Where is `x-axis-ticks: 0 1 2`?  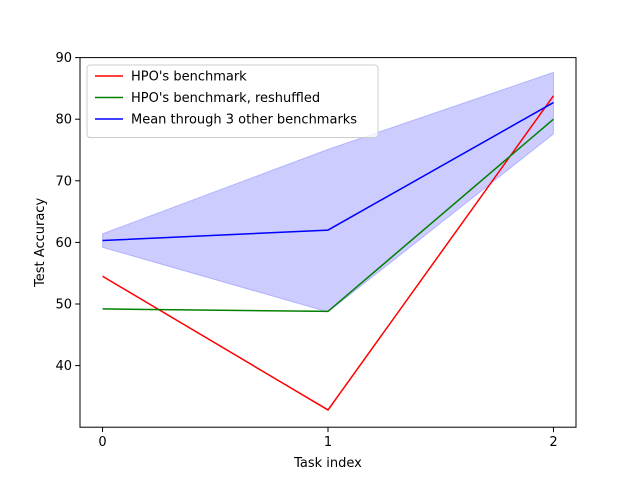 x-axis-ticks: 0 1 2 is located at coordinates (328, 438).